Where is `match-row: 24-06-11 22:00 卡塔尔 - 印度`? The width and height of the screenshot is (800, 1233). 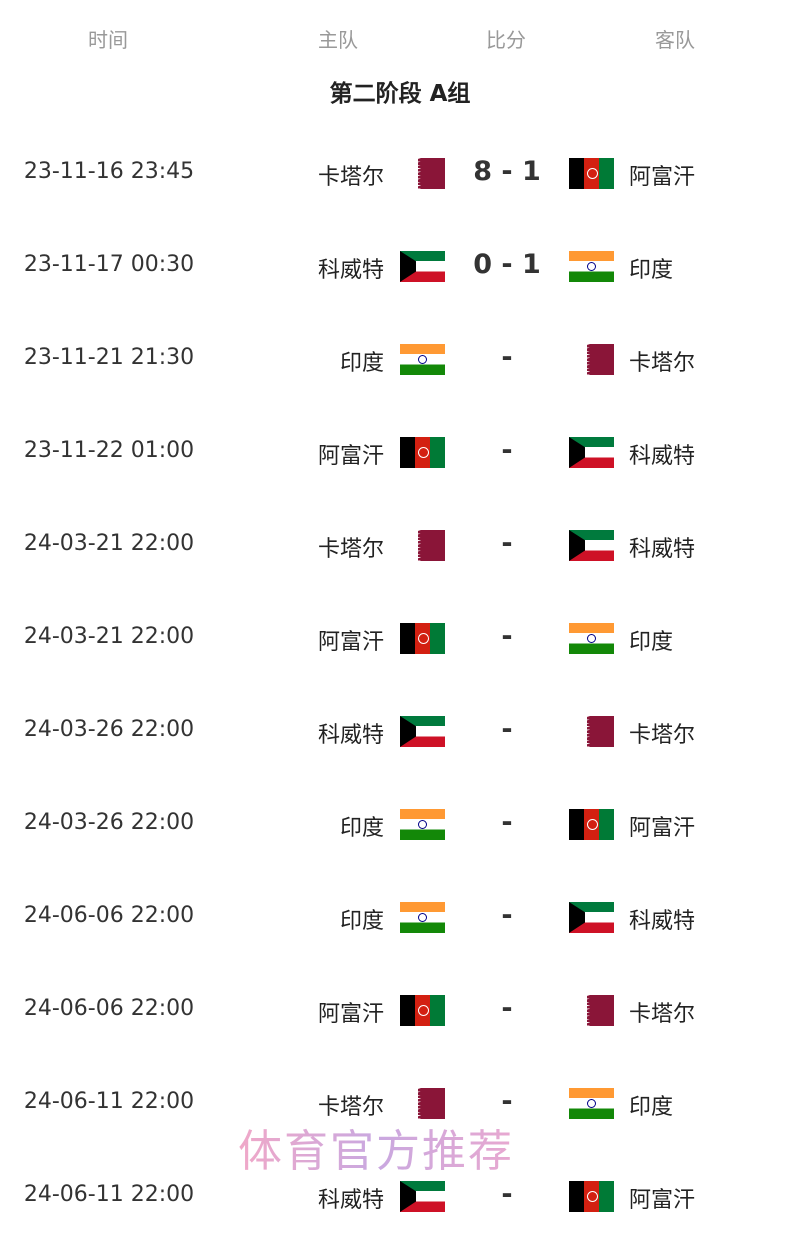 match-row: 24-06-11 22:00 卡塔尔 - 印度 is located at coordinates (400, 1103).